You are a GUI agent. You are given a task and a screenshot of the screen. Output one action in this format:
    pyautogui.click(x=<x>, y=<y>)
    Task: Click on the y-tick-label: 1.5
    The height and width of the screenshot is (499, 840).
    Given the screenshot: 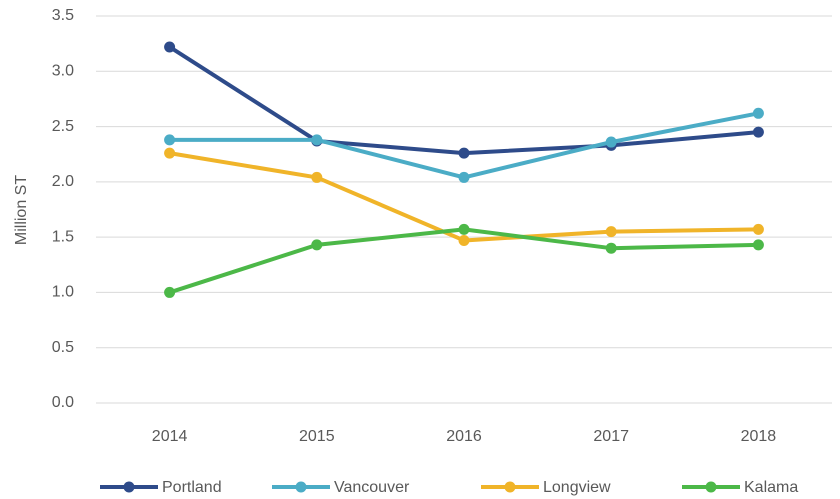 What is the action you would take?
    pyautogui.click(x=63, y=236)
    